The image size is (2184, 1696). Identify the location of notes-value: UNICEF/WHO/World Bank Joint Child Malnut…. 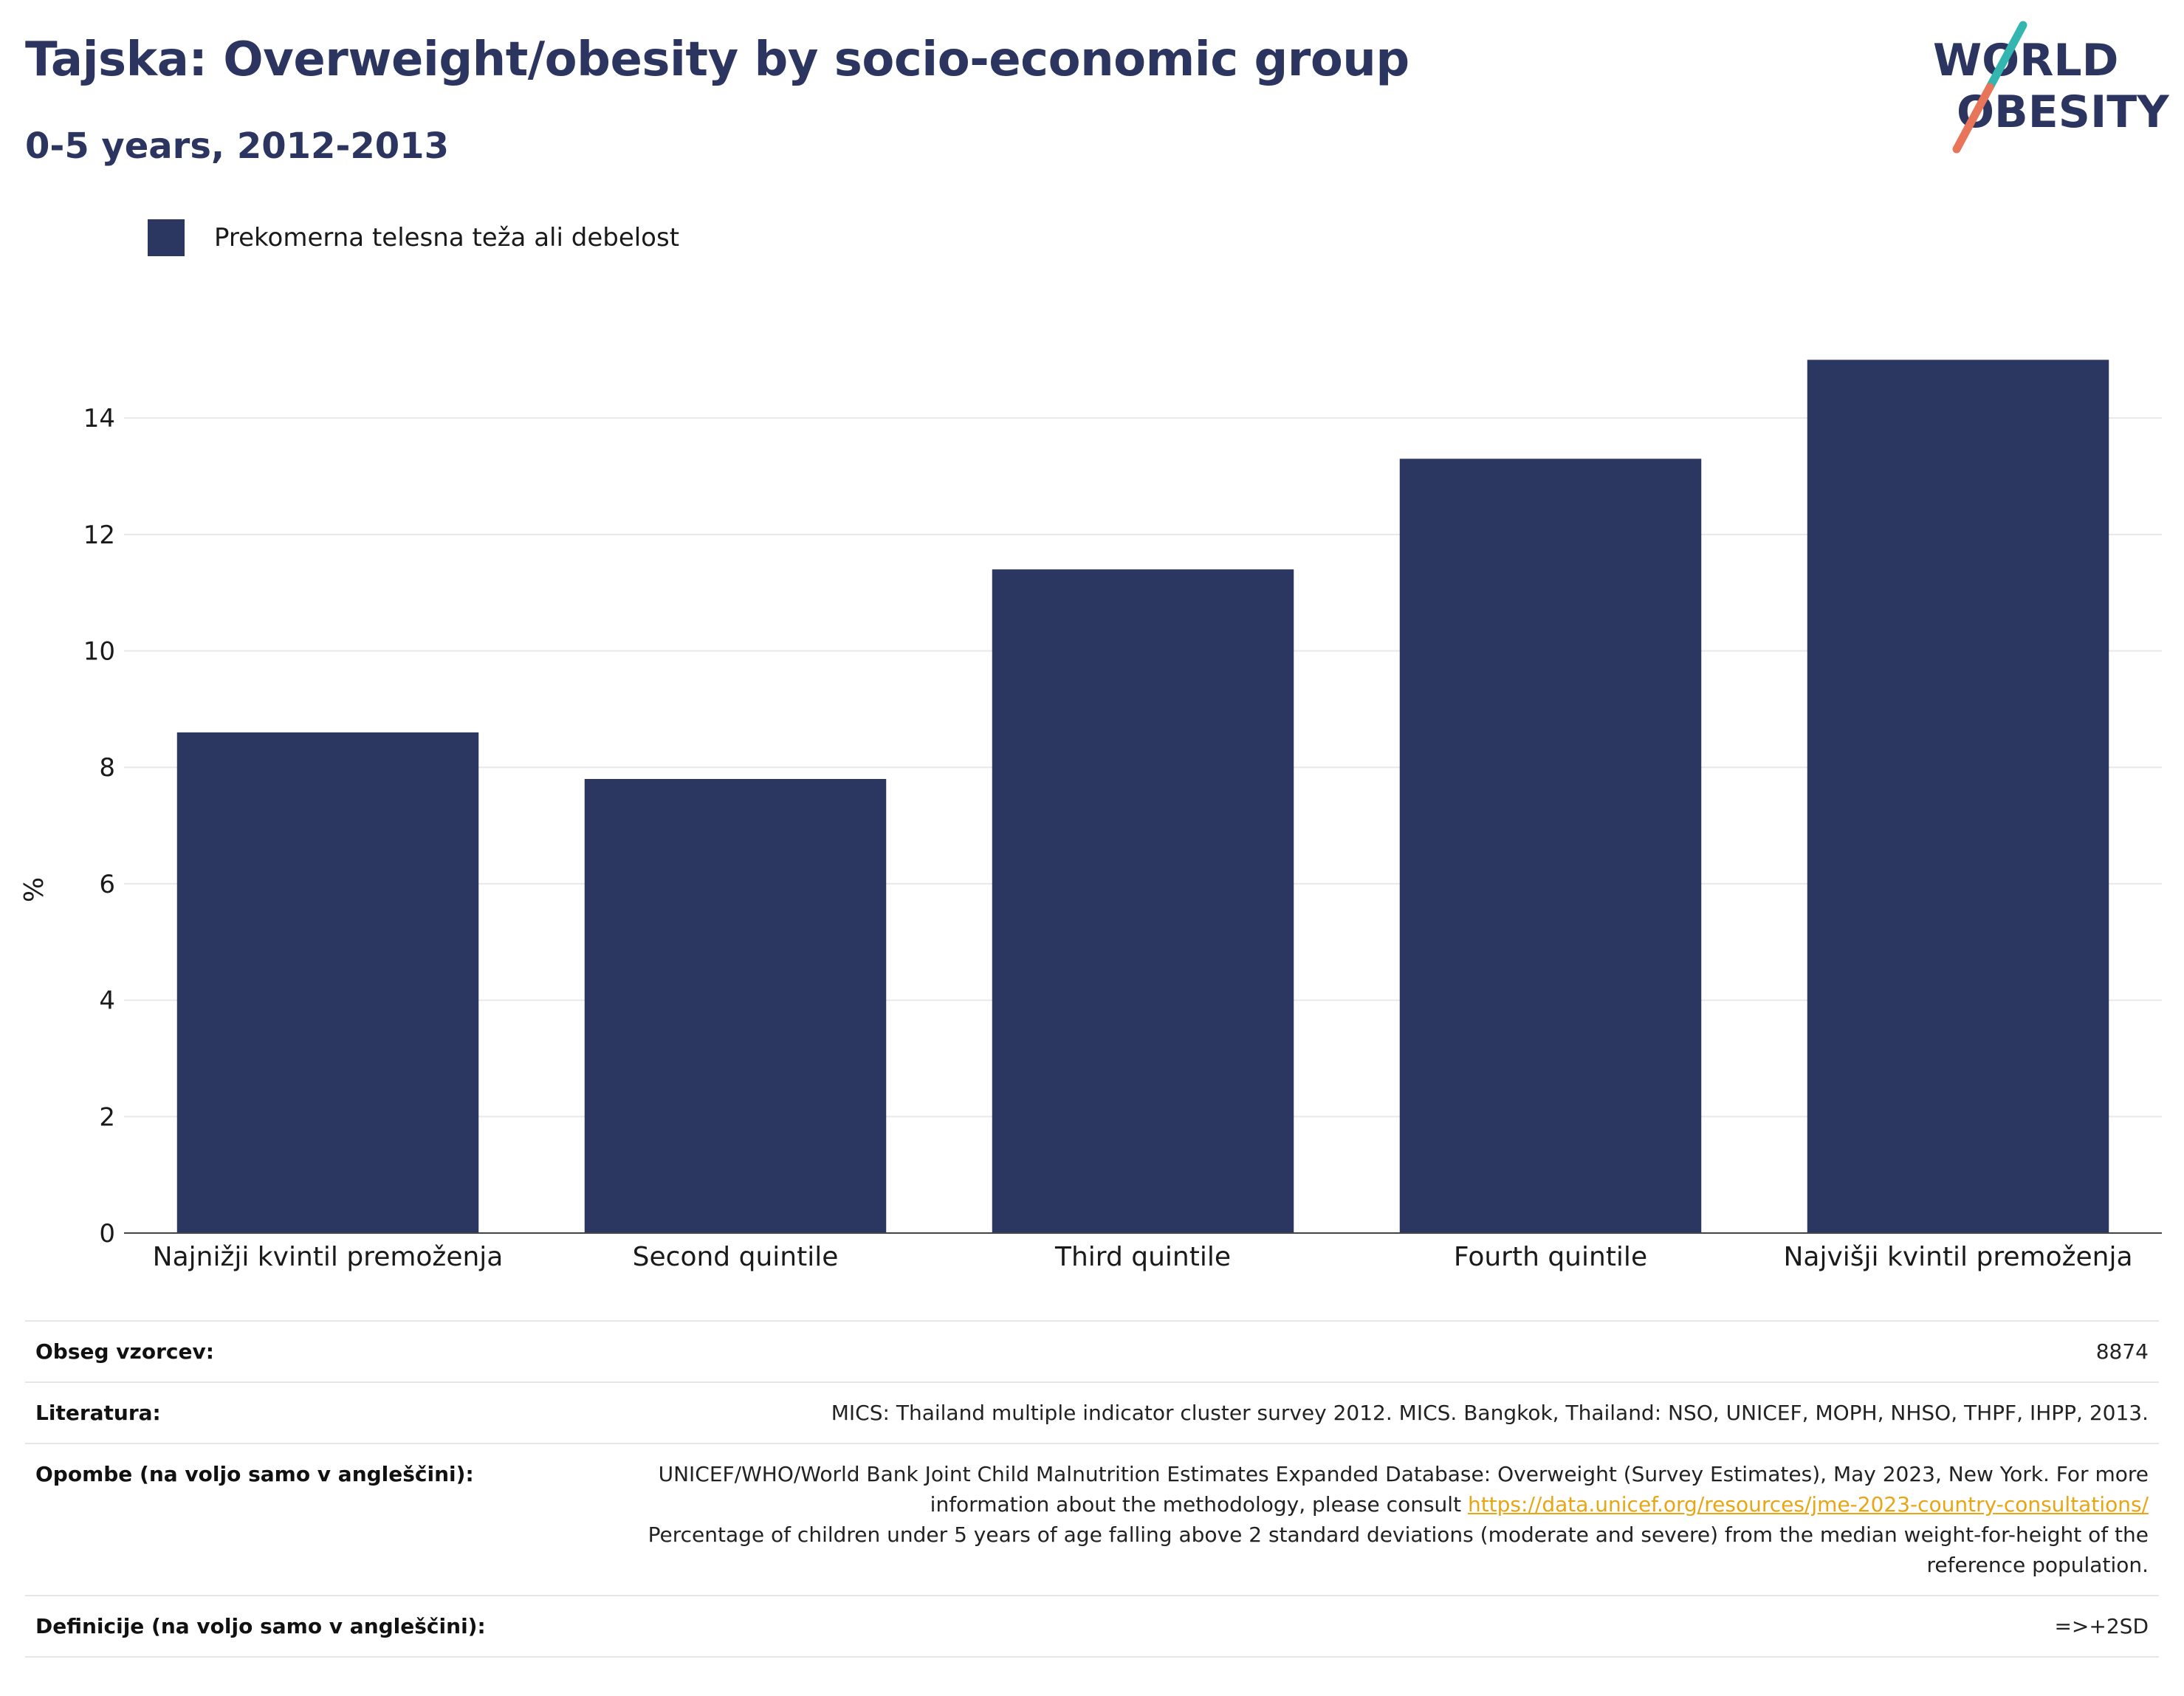
(1368, 1519).